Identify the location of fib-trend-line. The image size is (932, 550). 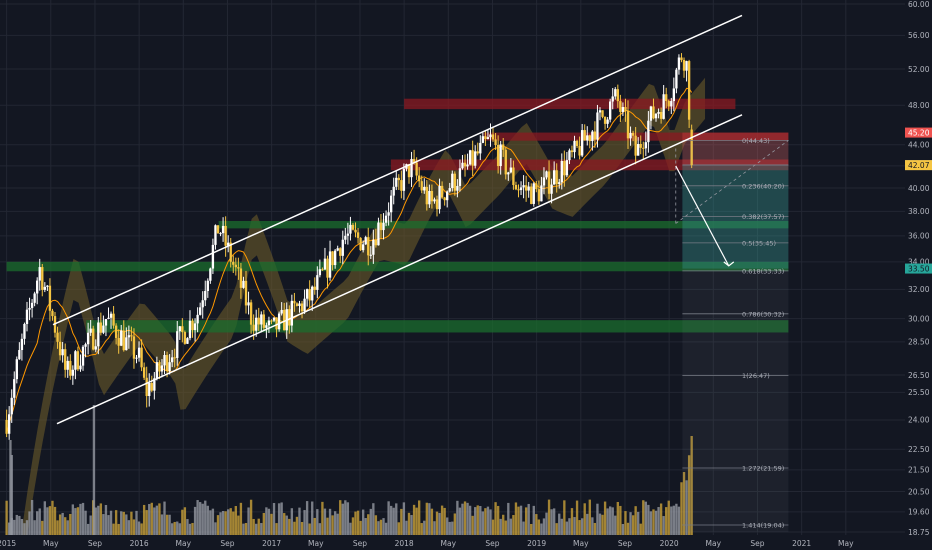
(732, 182).